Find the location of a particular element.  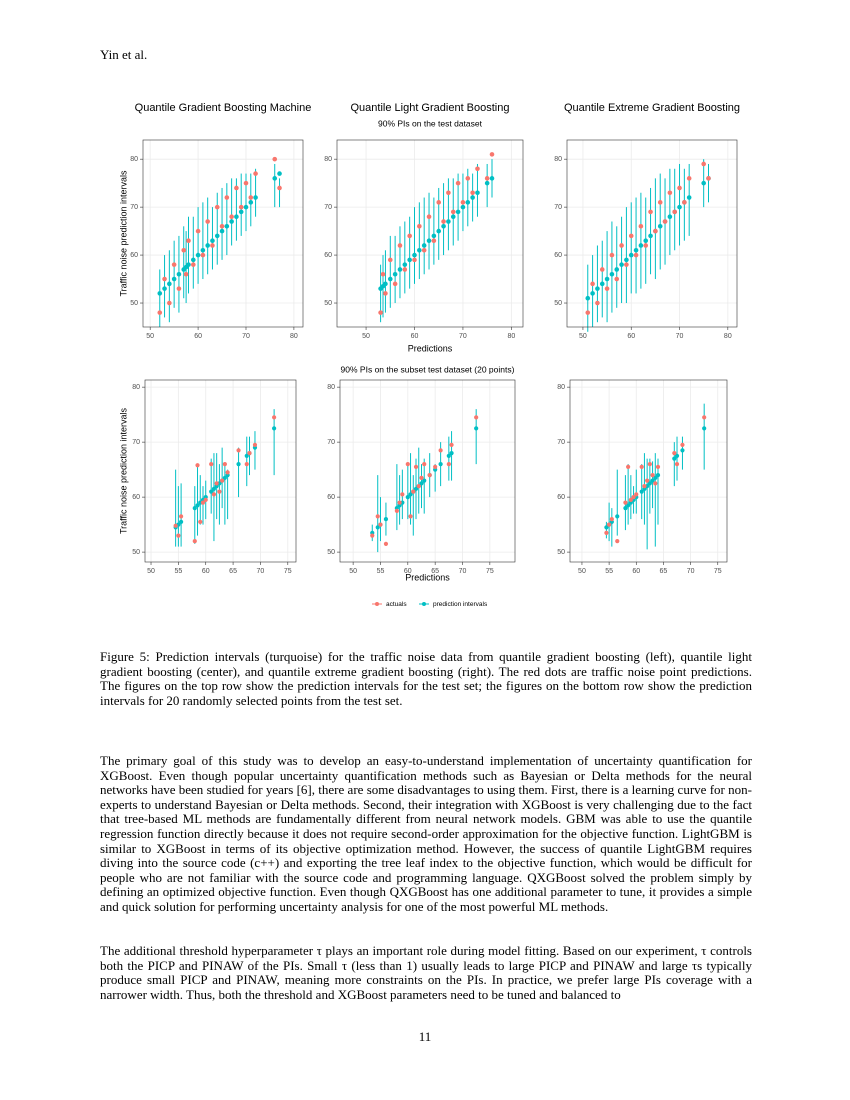

x-tick-label: 75 is located at coordinates (288, 571).